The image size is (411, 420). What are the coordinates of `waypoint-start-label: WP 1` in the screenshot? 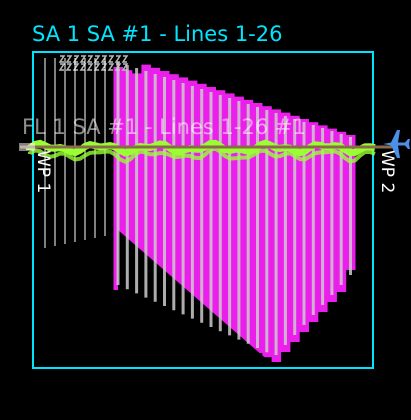 It's located at (43, 172).